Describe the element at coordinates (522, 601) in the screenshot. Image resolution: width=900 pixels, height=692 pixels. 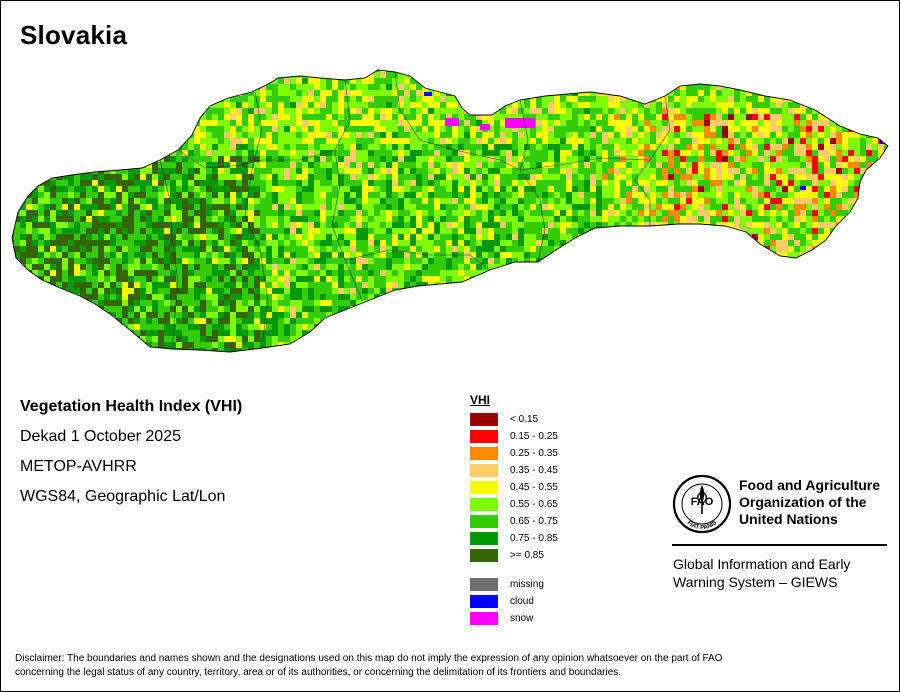
I see `legend-label: cloud` at that location.